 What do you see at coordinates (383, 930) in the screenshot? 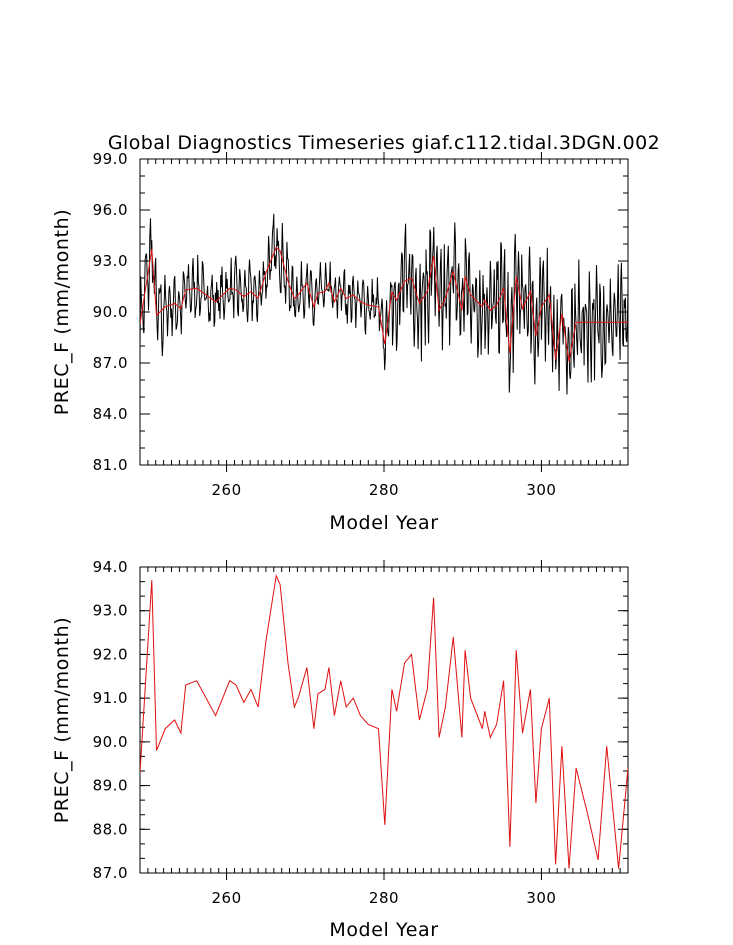
I see `x-axis-label-bottom: Model Year` at bounding box center [383, 930].